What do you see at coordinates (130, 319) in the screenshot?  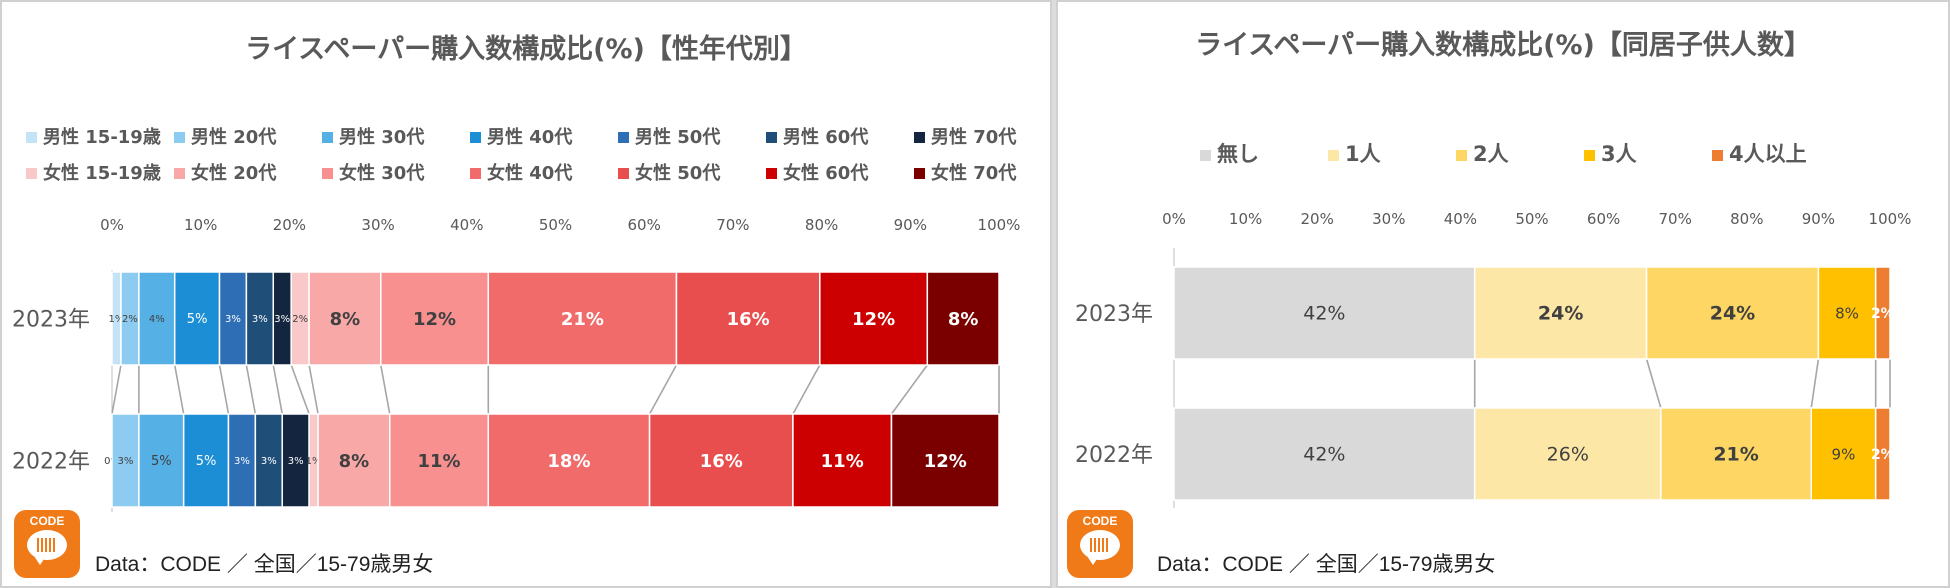 I see `data-label: 2%` at bounding box center [130, 319].